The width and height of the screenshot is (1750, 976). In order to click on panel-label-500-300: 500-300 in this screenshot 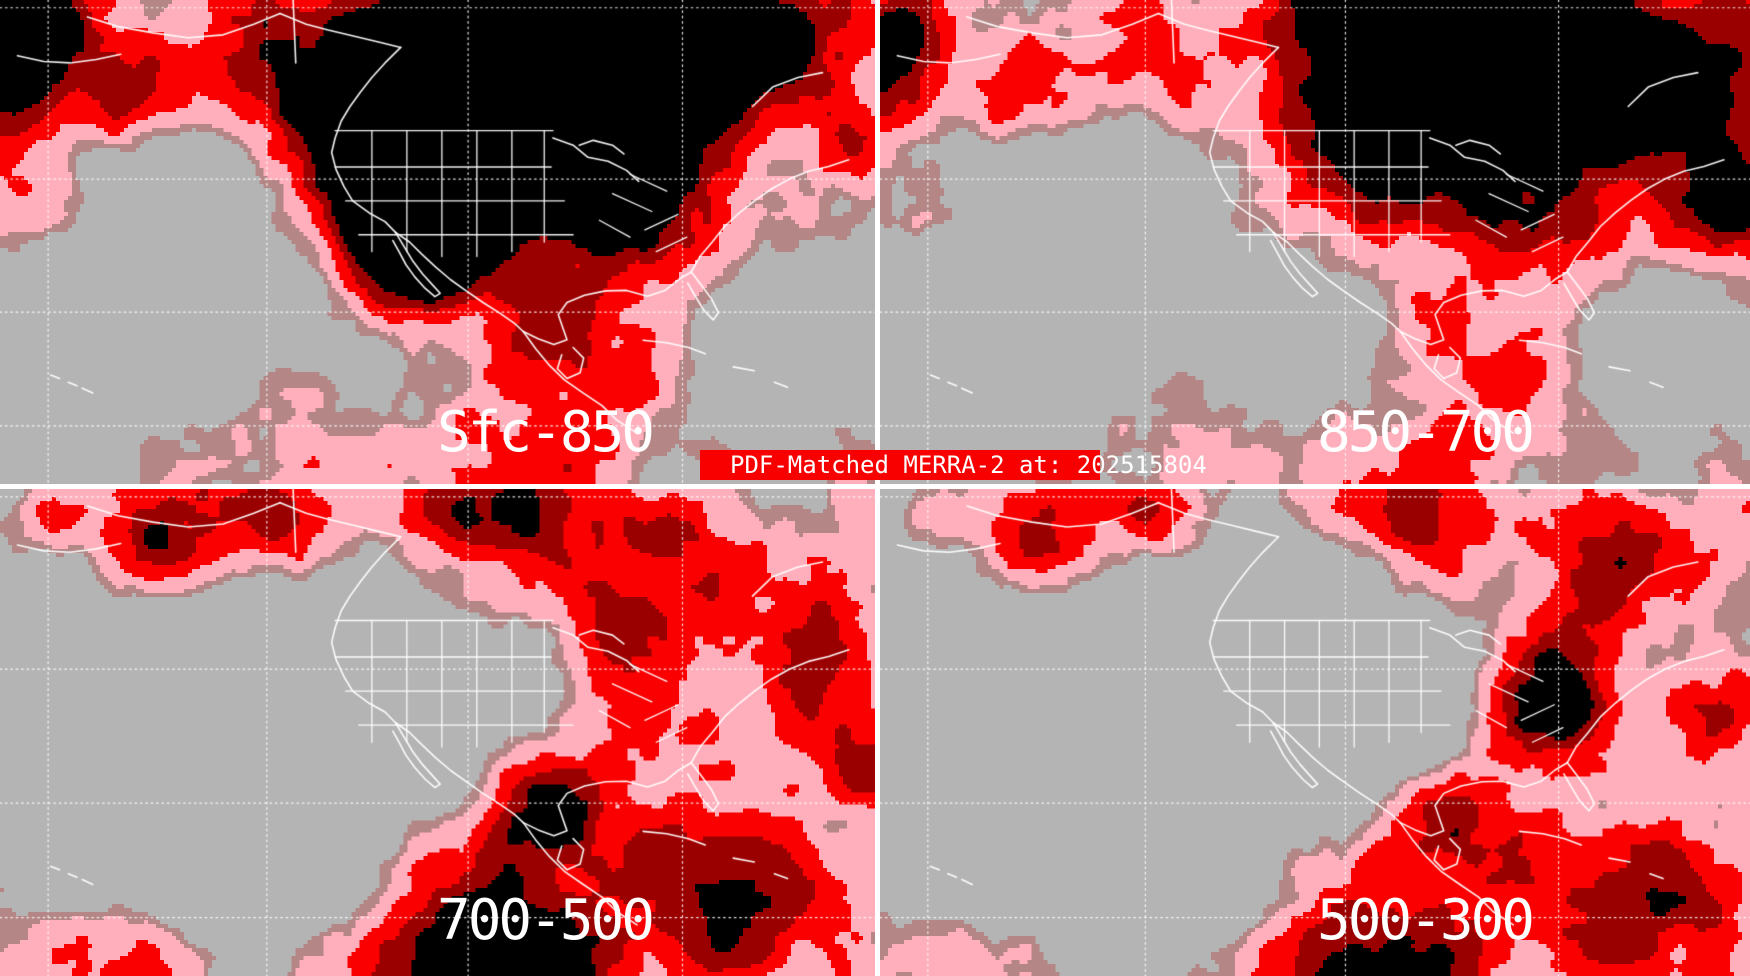, I will do `click(1426, 920)`.